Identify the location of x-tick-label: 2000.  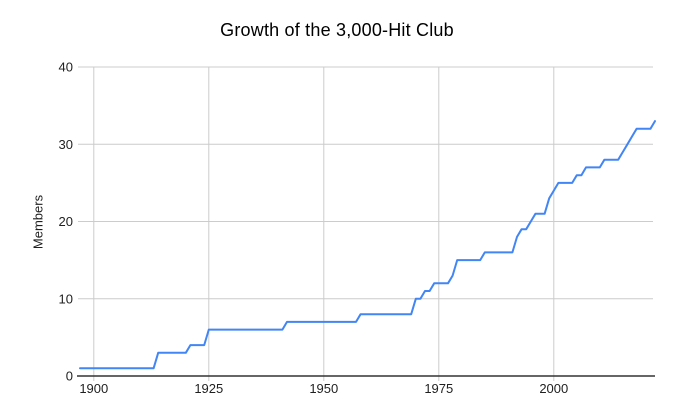
(553, 388).